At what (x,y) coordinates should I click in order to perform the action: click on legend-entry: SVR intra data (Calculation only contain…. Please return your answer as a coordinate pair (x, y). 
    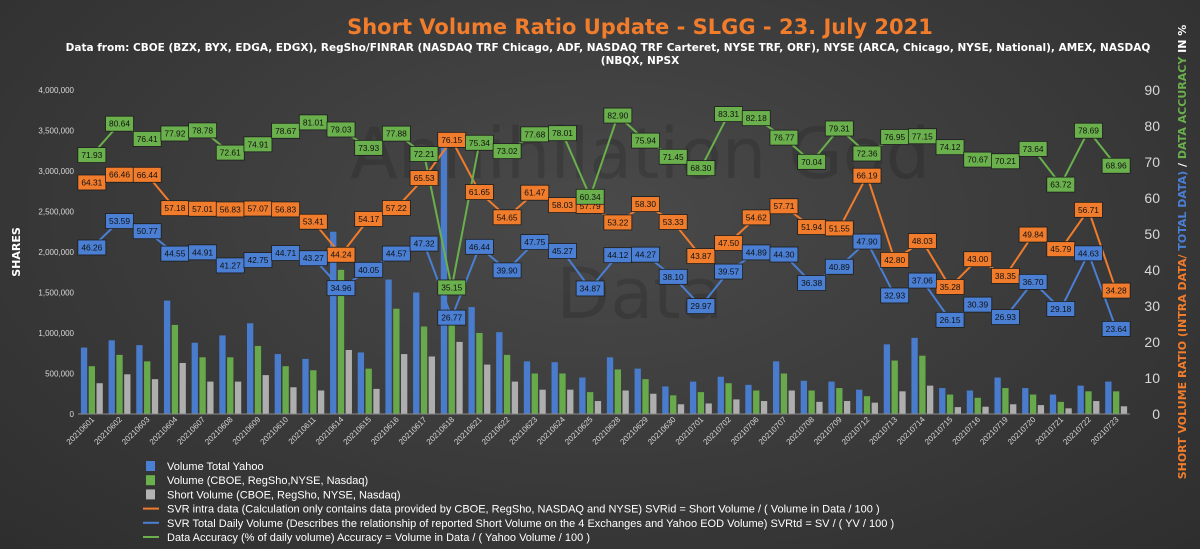
    Looking at the image, I should click on (523, 510).